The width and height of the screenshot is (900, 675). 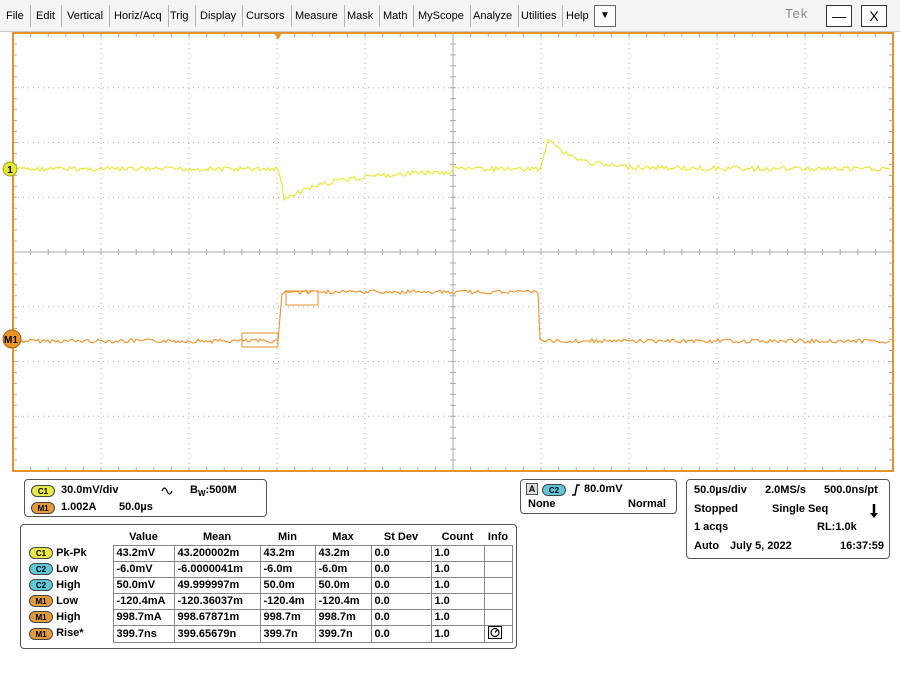 What do you see at coordinates (343, 601) in the screenshot?
I see `measurement-max: -120.4m` at bounding box center [343, 601].